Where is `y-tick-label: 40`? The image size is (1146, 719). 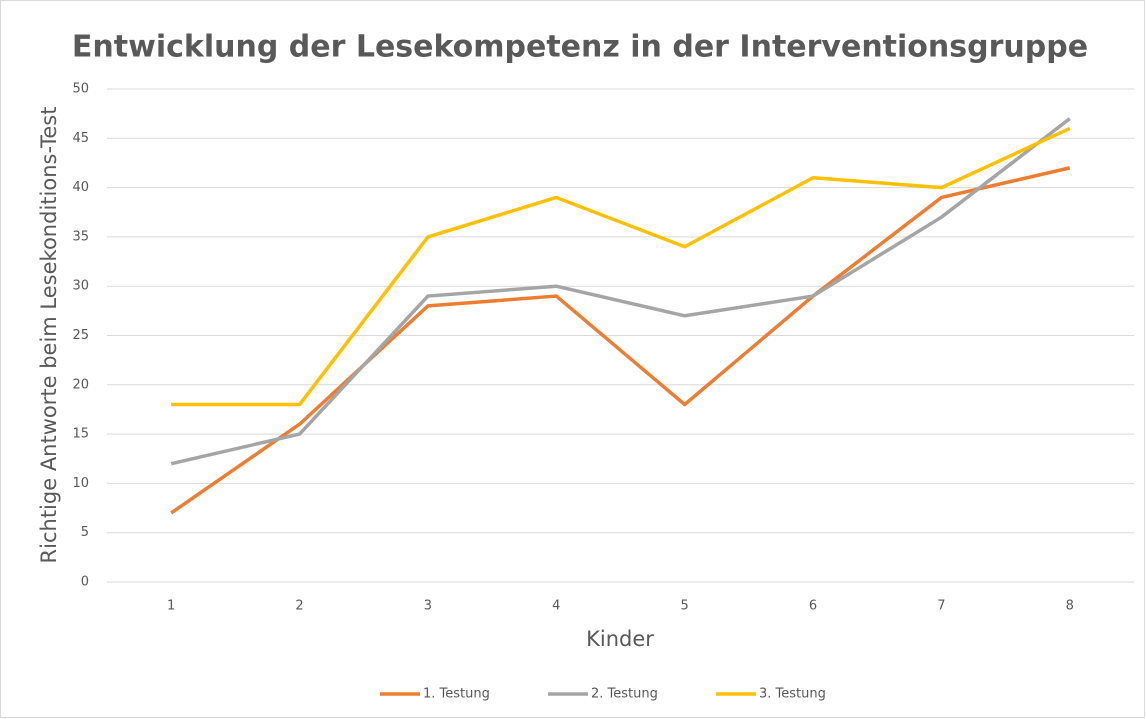
y-tick-label: 40 is located at coordinates (80, 187).